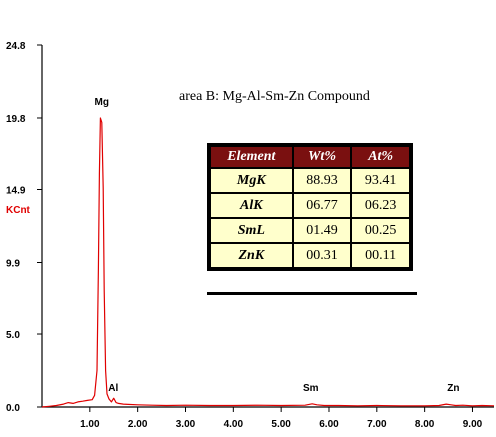 The image size is (496, 437). Describe the element at coordinates (377, 424) in the screenshot. I see `x-tick-label: 7.00` at that location.